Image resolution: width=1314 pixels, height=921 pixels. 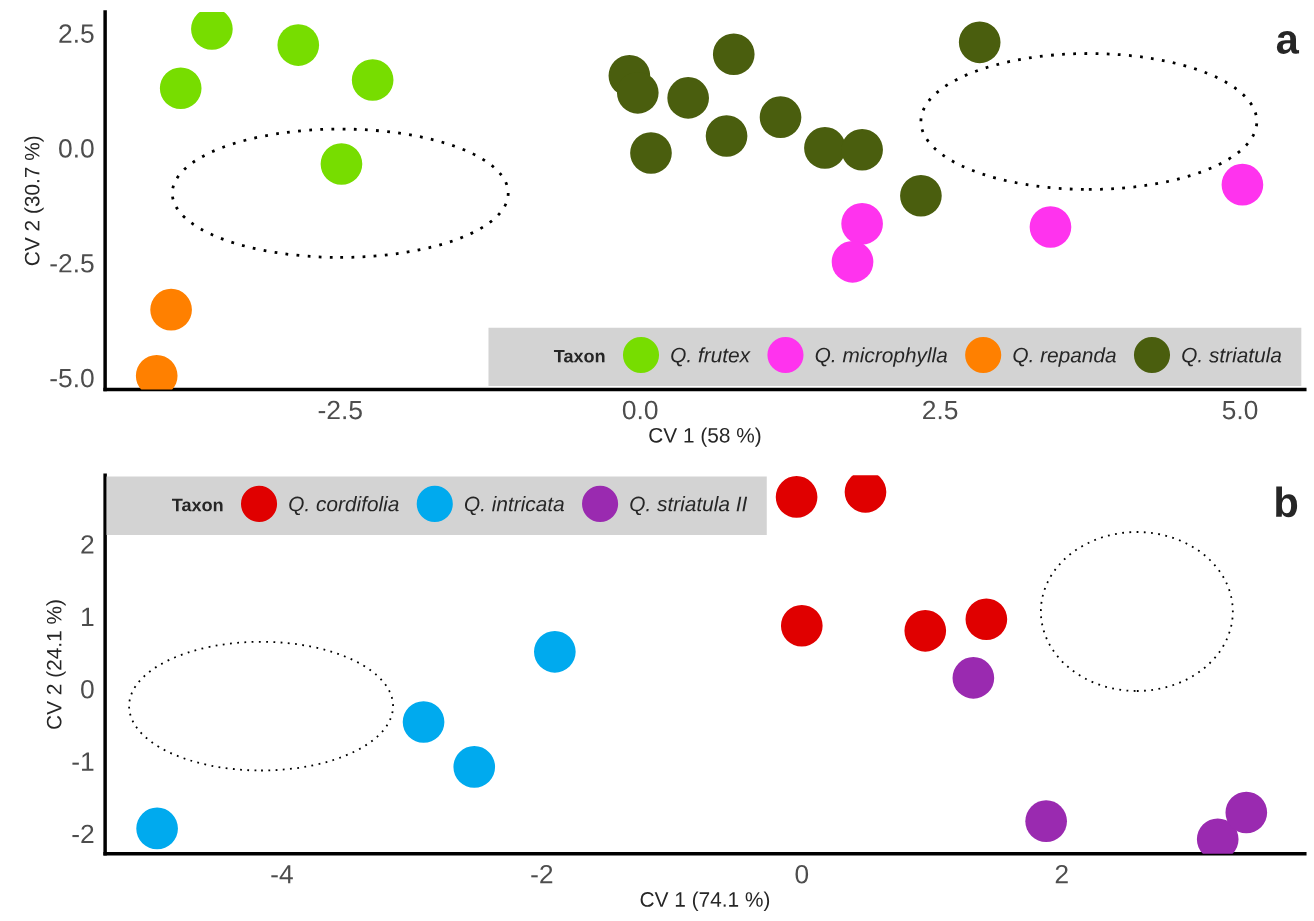 What do you see at coordinates (881, 357) in the screenshot?
I see `legend-label: Q. microphylla` at bounding box center [881, 357].